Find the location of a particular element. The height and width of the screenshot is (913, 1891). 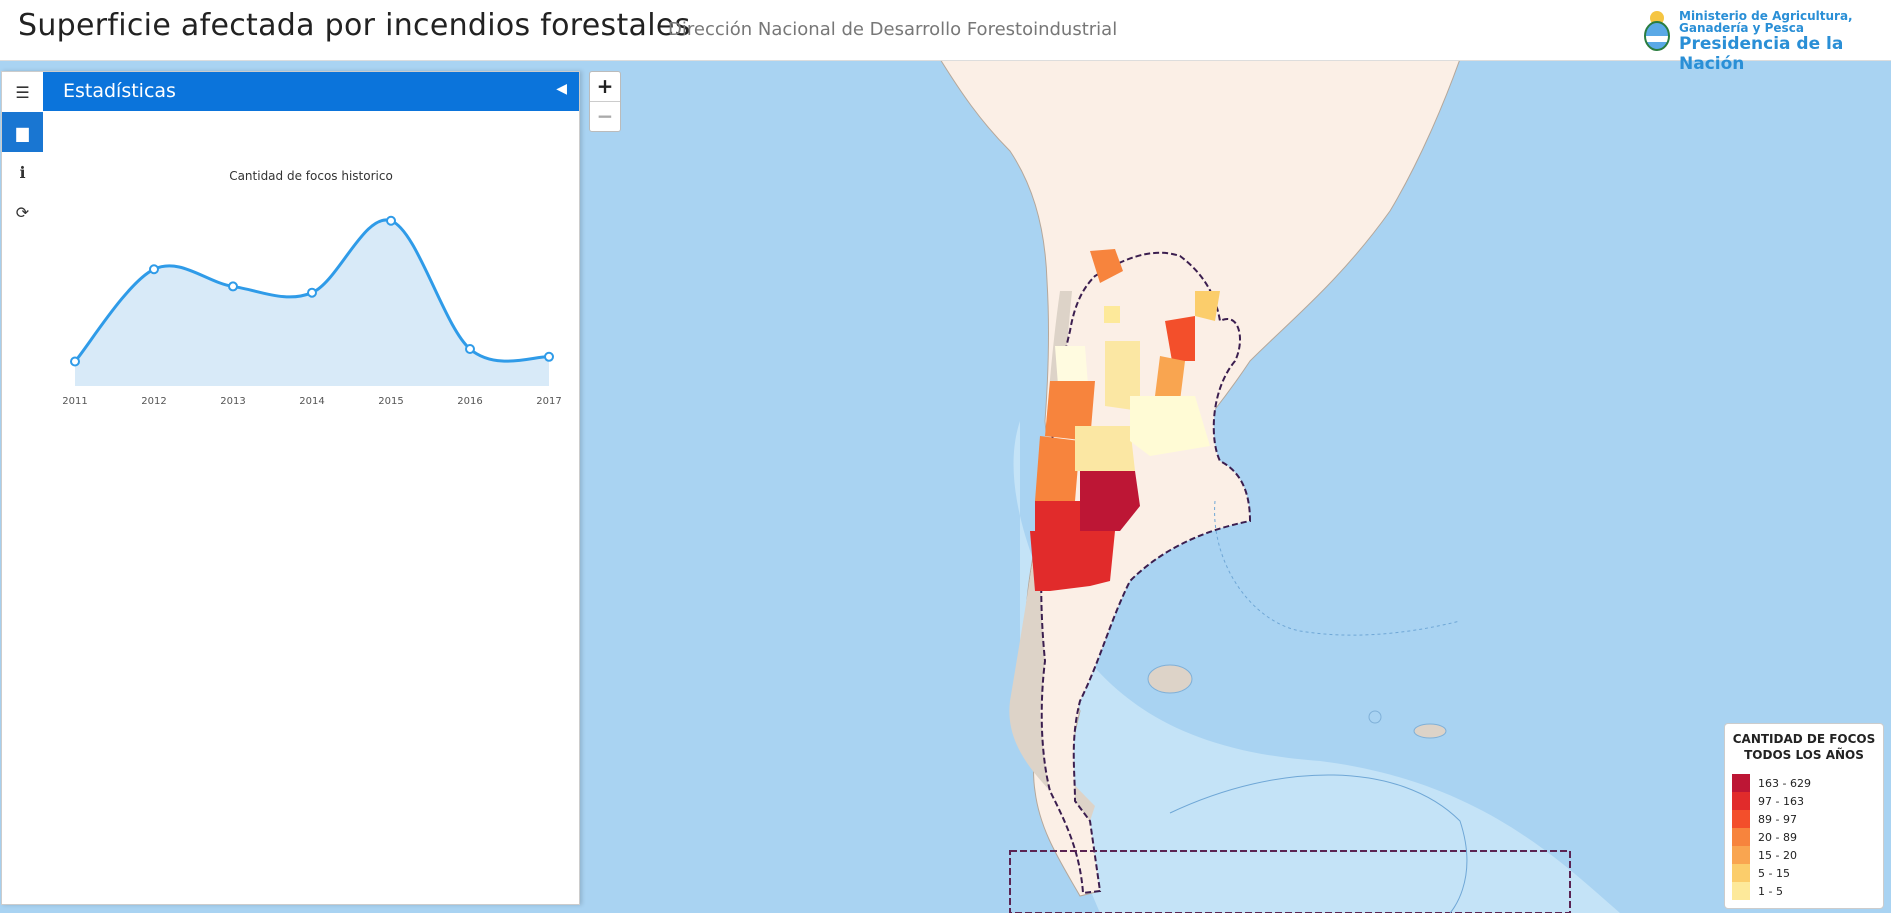

legend-label: 1 - 5 is located at coordinates (1770, 891).